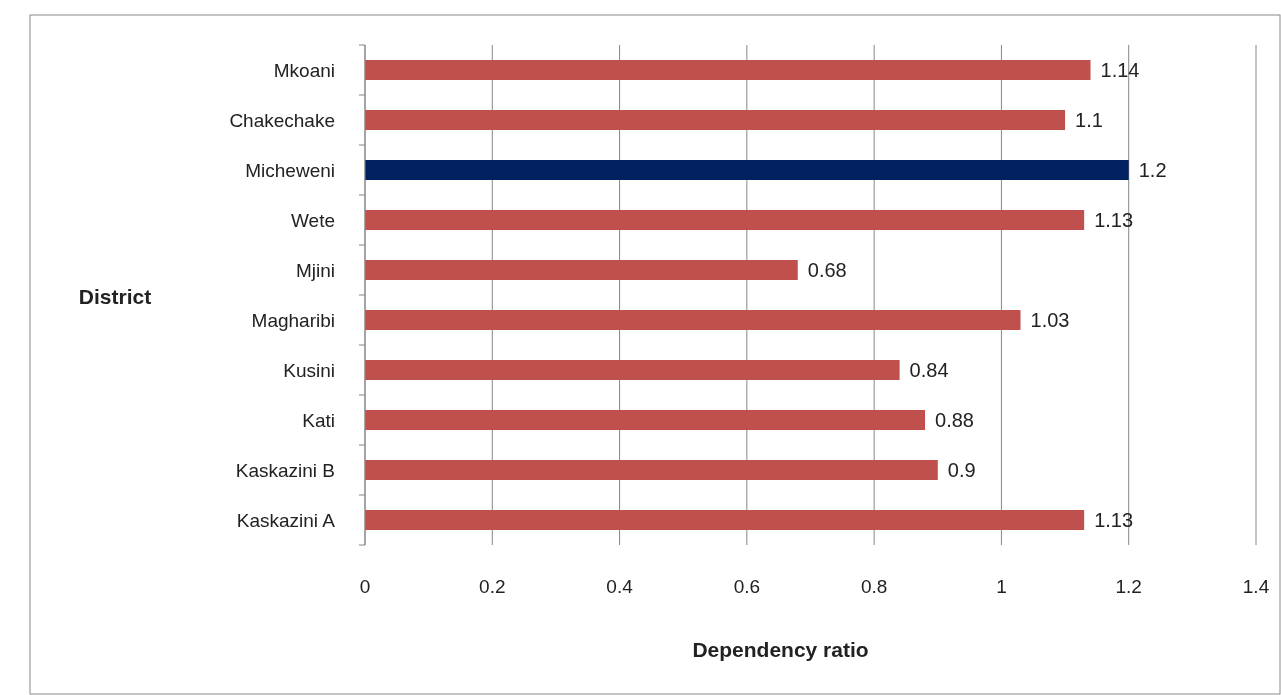 The height and width of the screenshot is (695, 1281). I want to click on x-tick-label: 0.2, so click(492, 586).